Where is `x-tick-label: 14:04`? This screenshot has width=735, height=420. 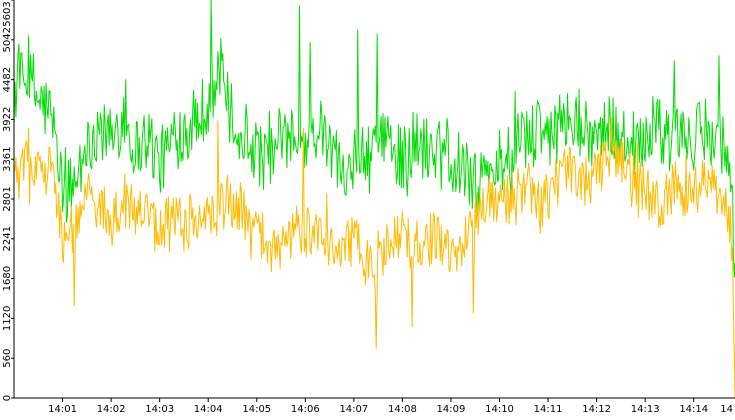
x-tick-label: 14:04 is located at coordinates (208, 409).